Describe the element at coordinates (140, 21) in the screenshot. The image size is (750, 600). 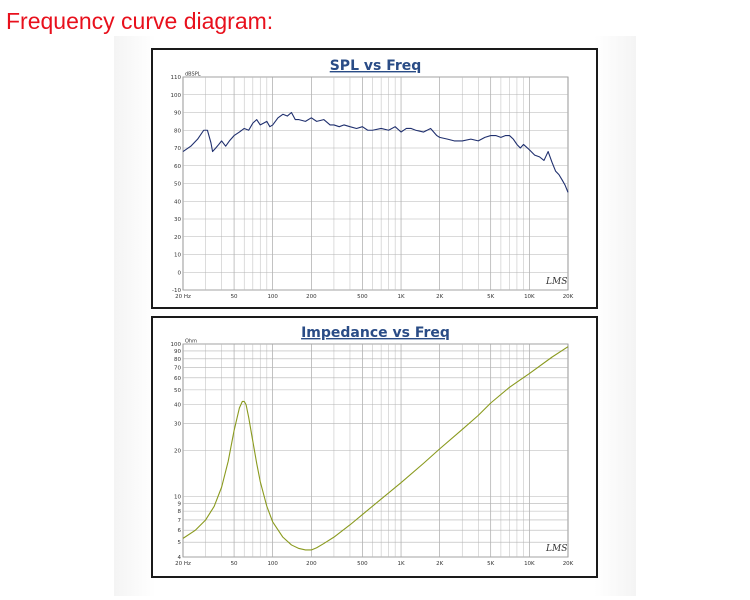
I see `page-caption: Frequency curve diagram:` at that location.